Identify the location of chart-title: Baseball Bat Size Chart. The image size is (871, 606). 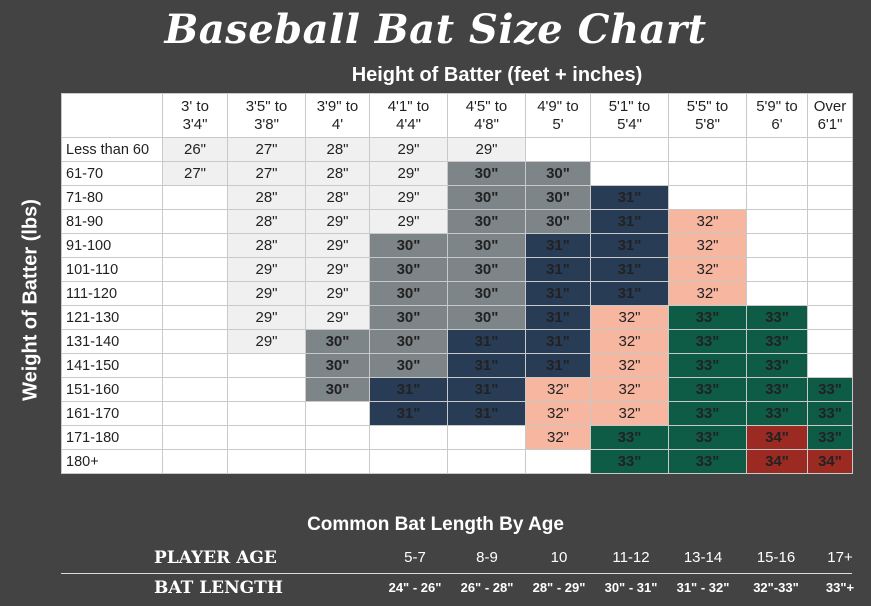
(435, 29).